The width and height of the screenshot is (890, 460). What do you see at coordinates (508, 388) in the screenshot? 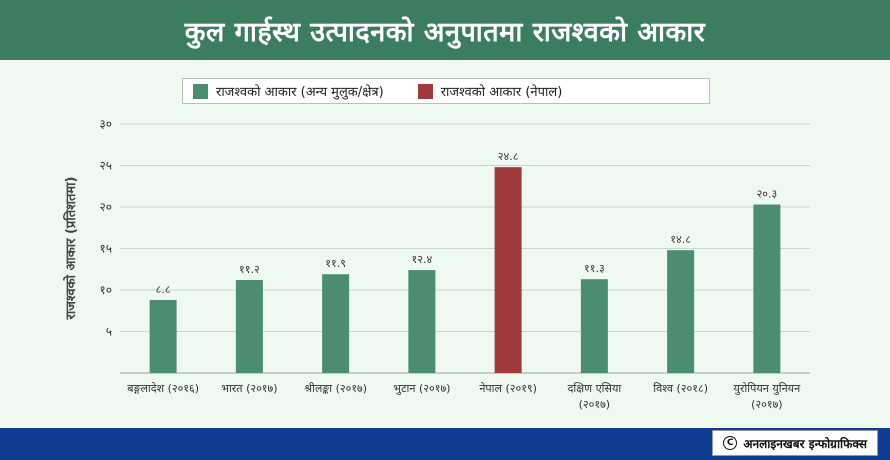
I see `x-tick-label: नेपाल (२०१९)` at bounding box center [508, 388].